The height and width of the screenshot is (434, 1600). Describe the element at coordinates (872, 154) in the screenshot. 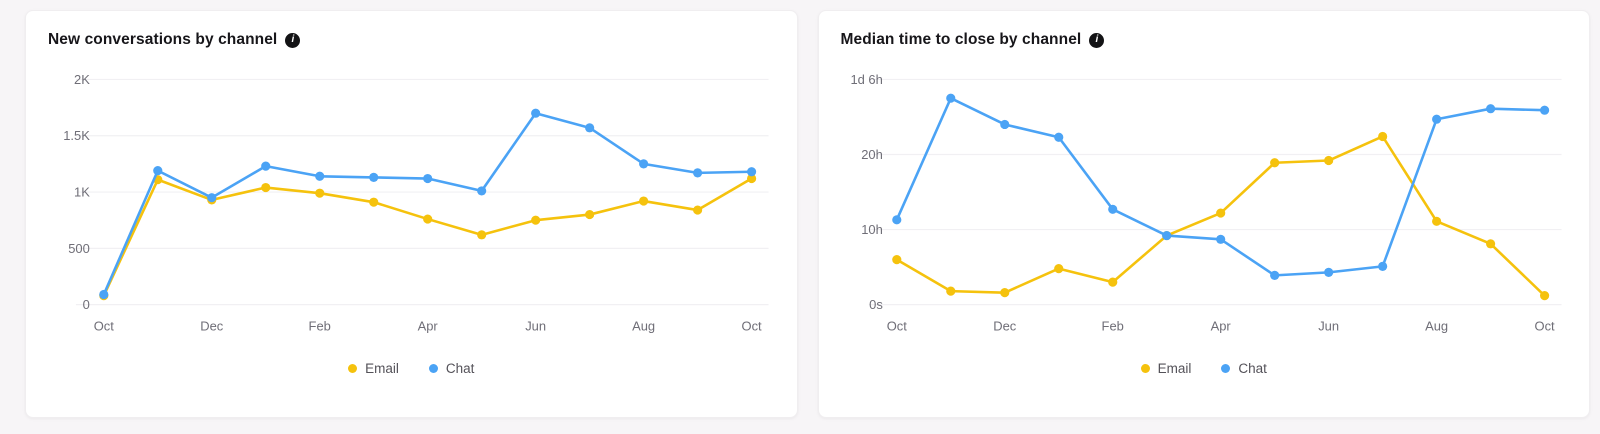

I see `y-axis-tick-label: 20h` at that location.